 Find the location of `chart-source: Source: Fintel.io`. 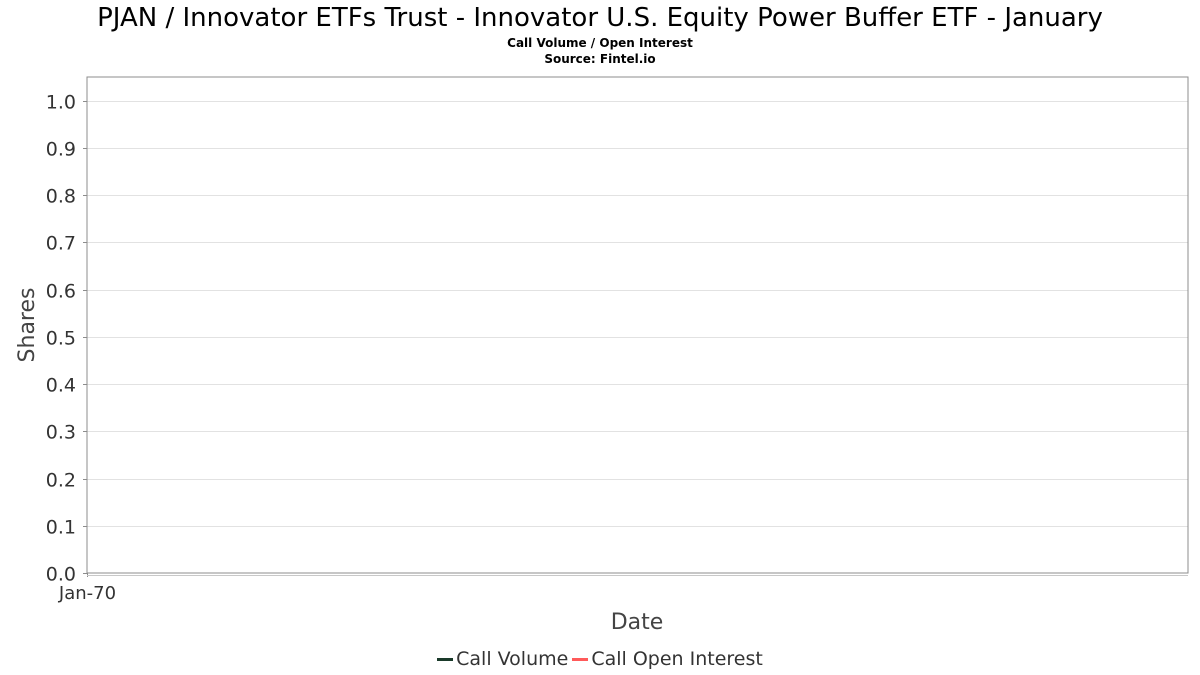

chart-source: Source: Fintel.io is located at coordinates (600, 59).